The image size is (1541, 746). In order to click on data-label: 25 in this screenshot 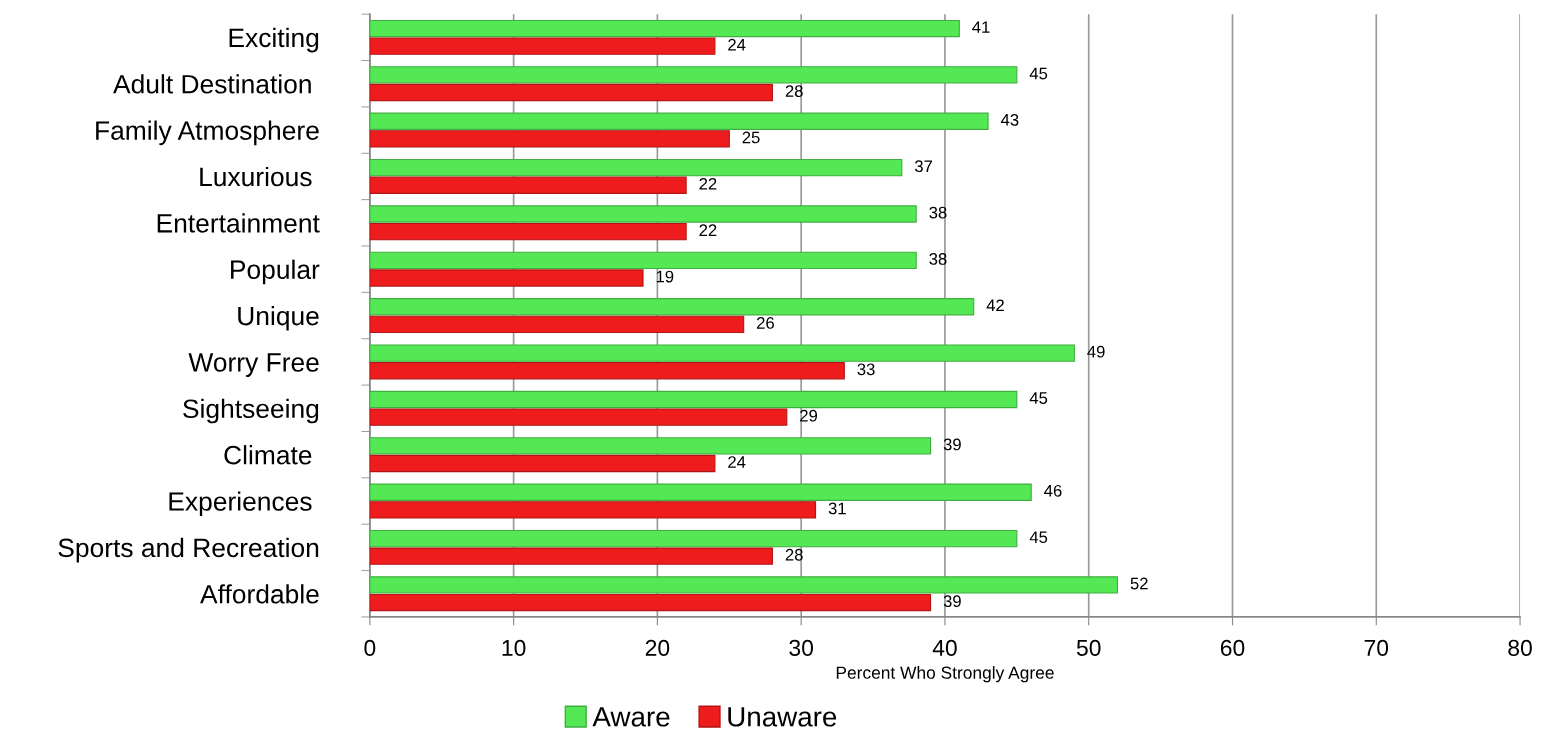, I will do `click(751, 137)`.